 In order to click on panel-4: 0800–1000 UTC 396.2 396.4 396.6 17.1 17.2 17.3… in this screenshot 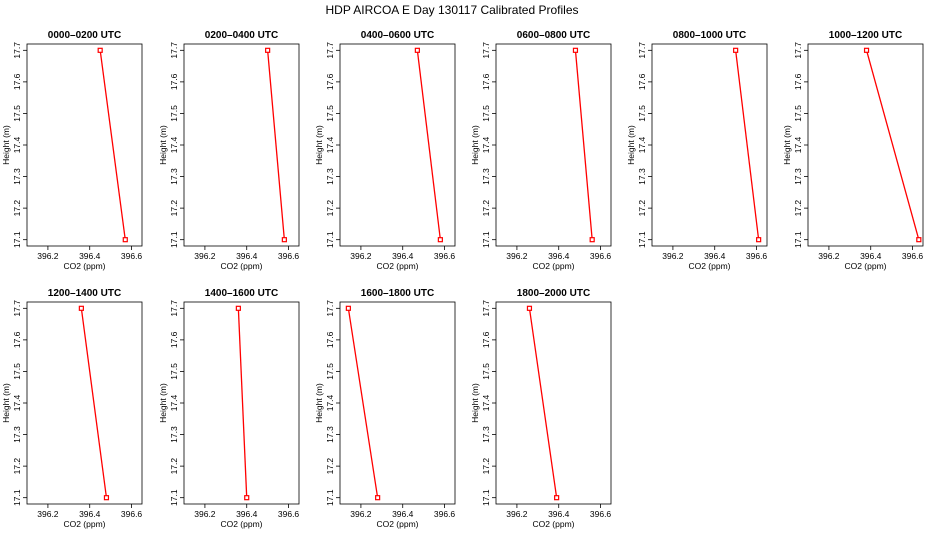, I will do `click(696, 150)`.